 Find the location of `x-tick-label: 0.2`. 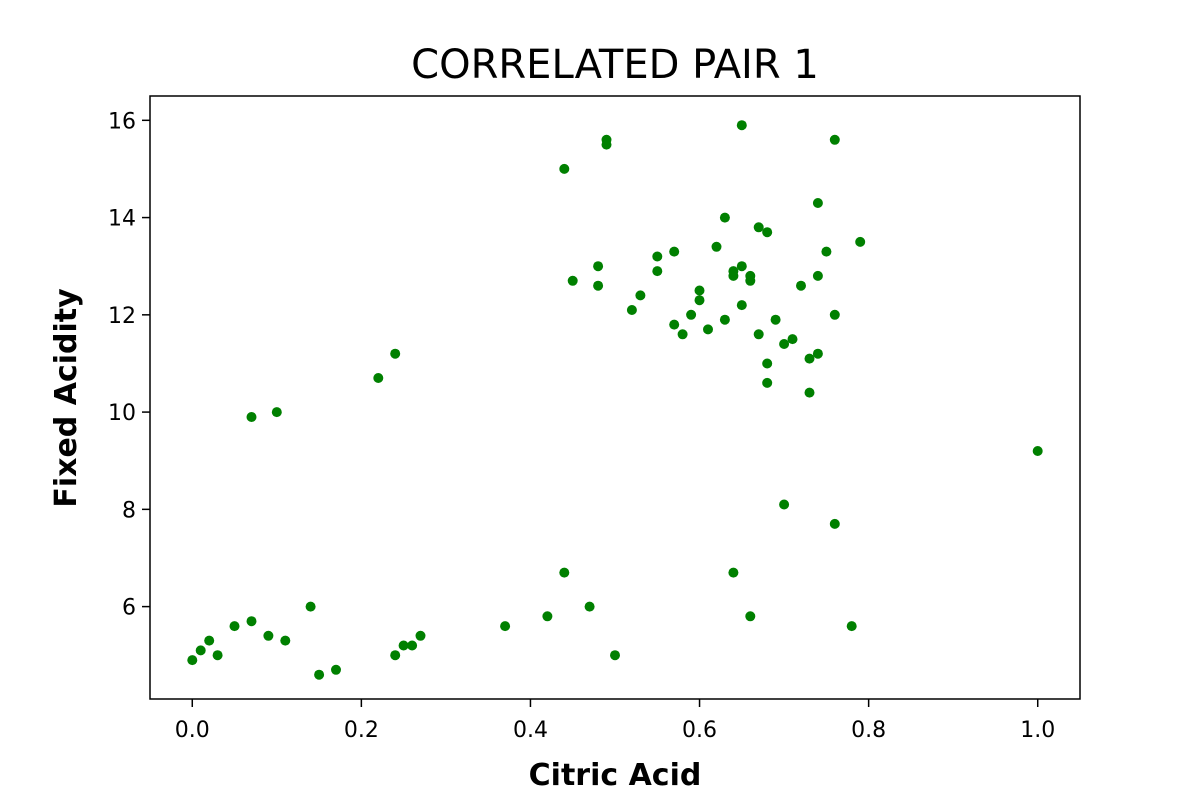

x-tick-label: 0.2 is located at coordinates (361, 730).